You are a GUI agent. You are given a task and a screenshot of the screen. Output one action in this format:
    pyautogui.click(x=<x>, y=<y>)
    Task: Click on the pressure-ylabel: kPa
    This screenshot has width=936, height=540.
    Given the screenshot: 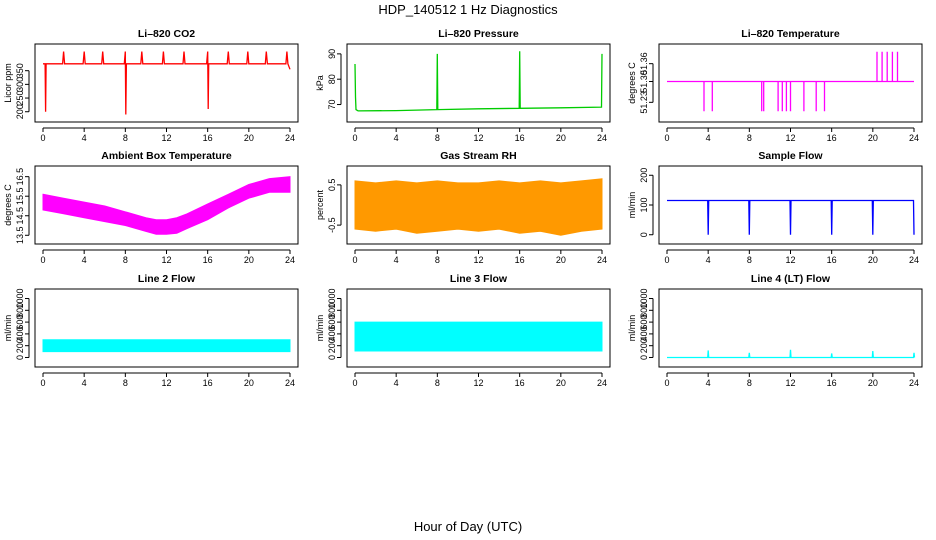 What is the action you would take?
    pyautogui.click(x=320, y=83)
    